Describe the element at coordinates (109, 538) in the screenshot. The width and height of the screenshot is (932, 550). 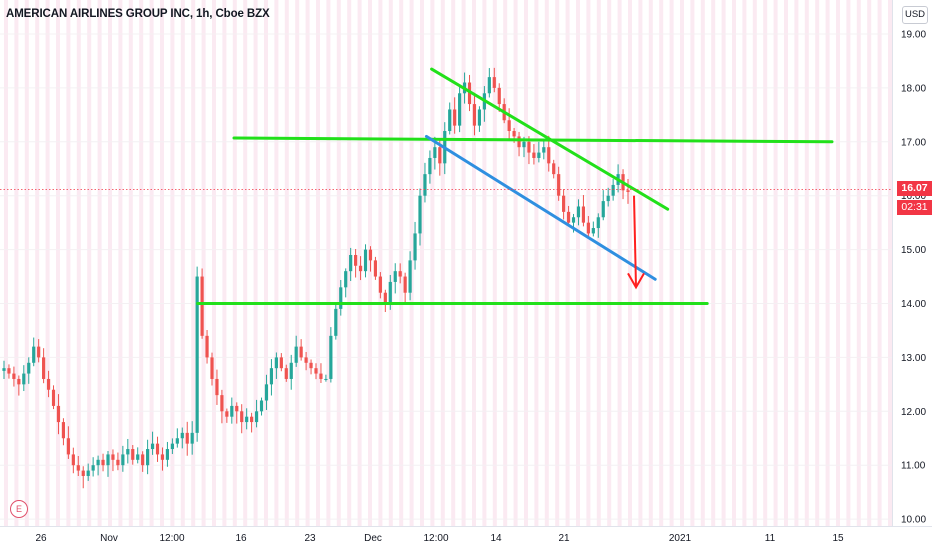
I see `x-tick-label: Nov` at that location.